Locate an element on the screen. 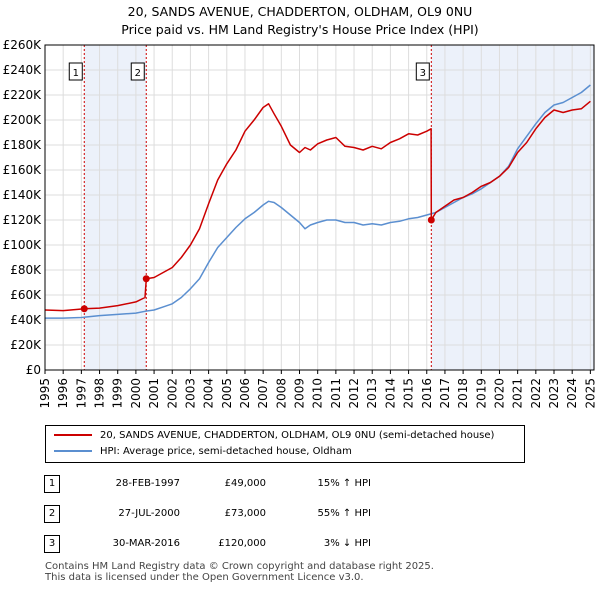 Image resolution: width=600 pixels, height=590 pixels. sale-hpi-diff: 15% ↑ HPI is located at coordinates (344, 483).